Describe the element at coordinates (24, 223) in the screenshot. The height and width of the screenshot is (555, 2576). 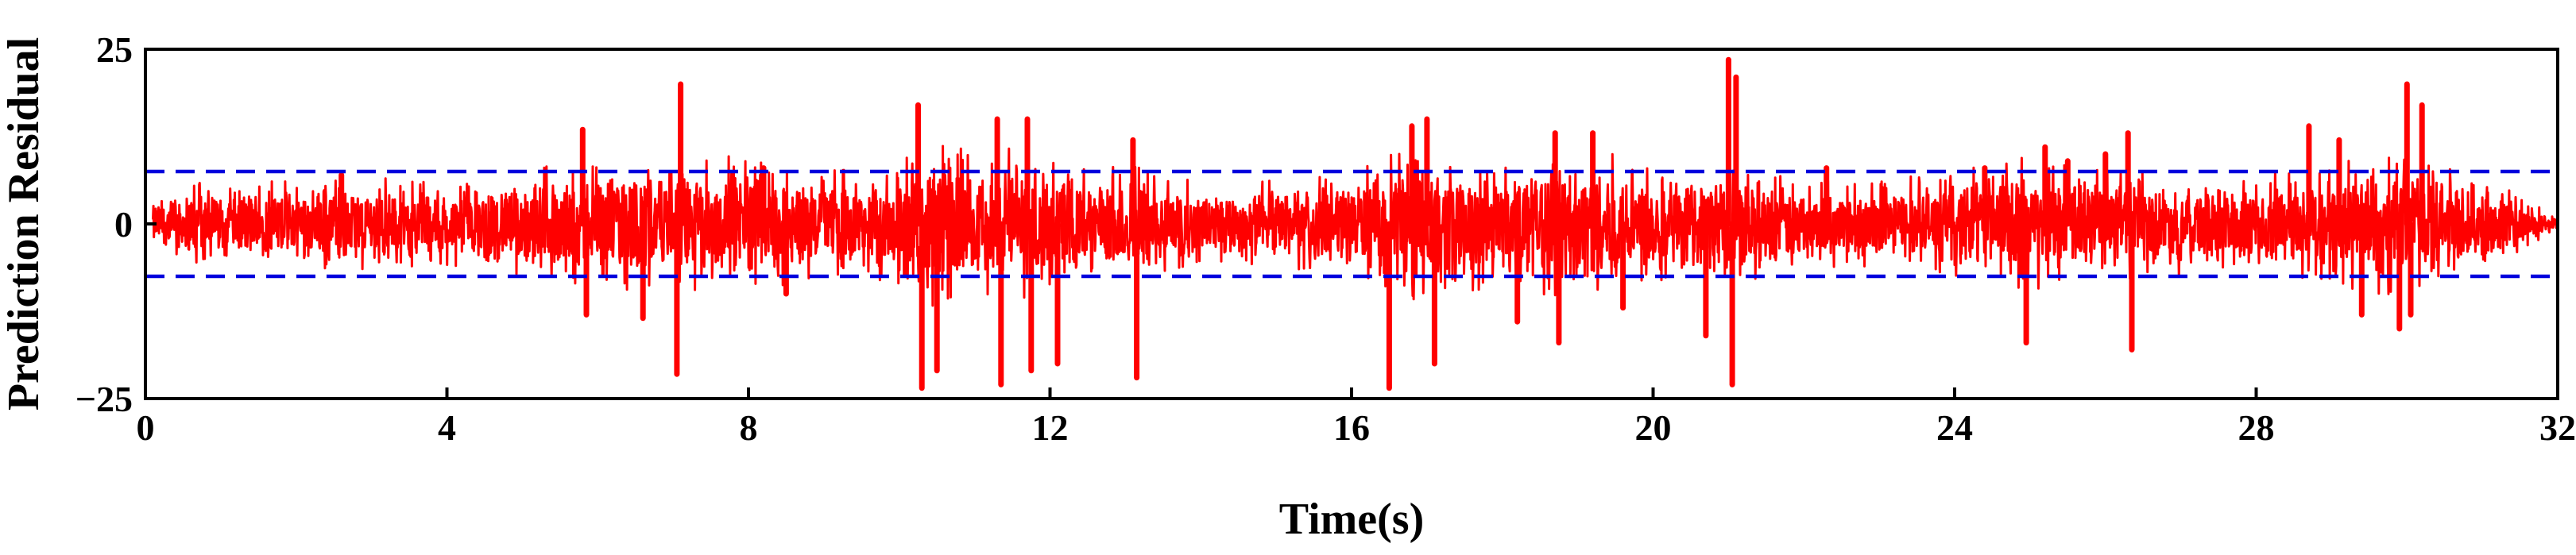
I see `y-axis-title: Prediction Residual` at that location.